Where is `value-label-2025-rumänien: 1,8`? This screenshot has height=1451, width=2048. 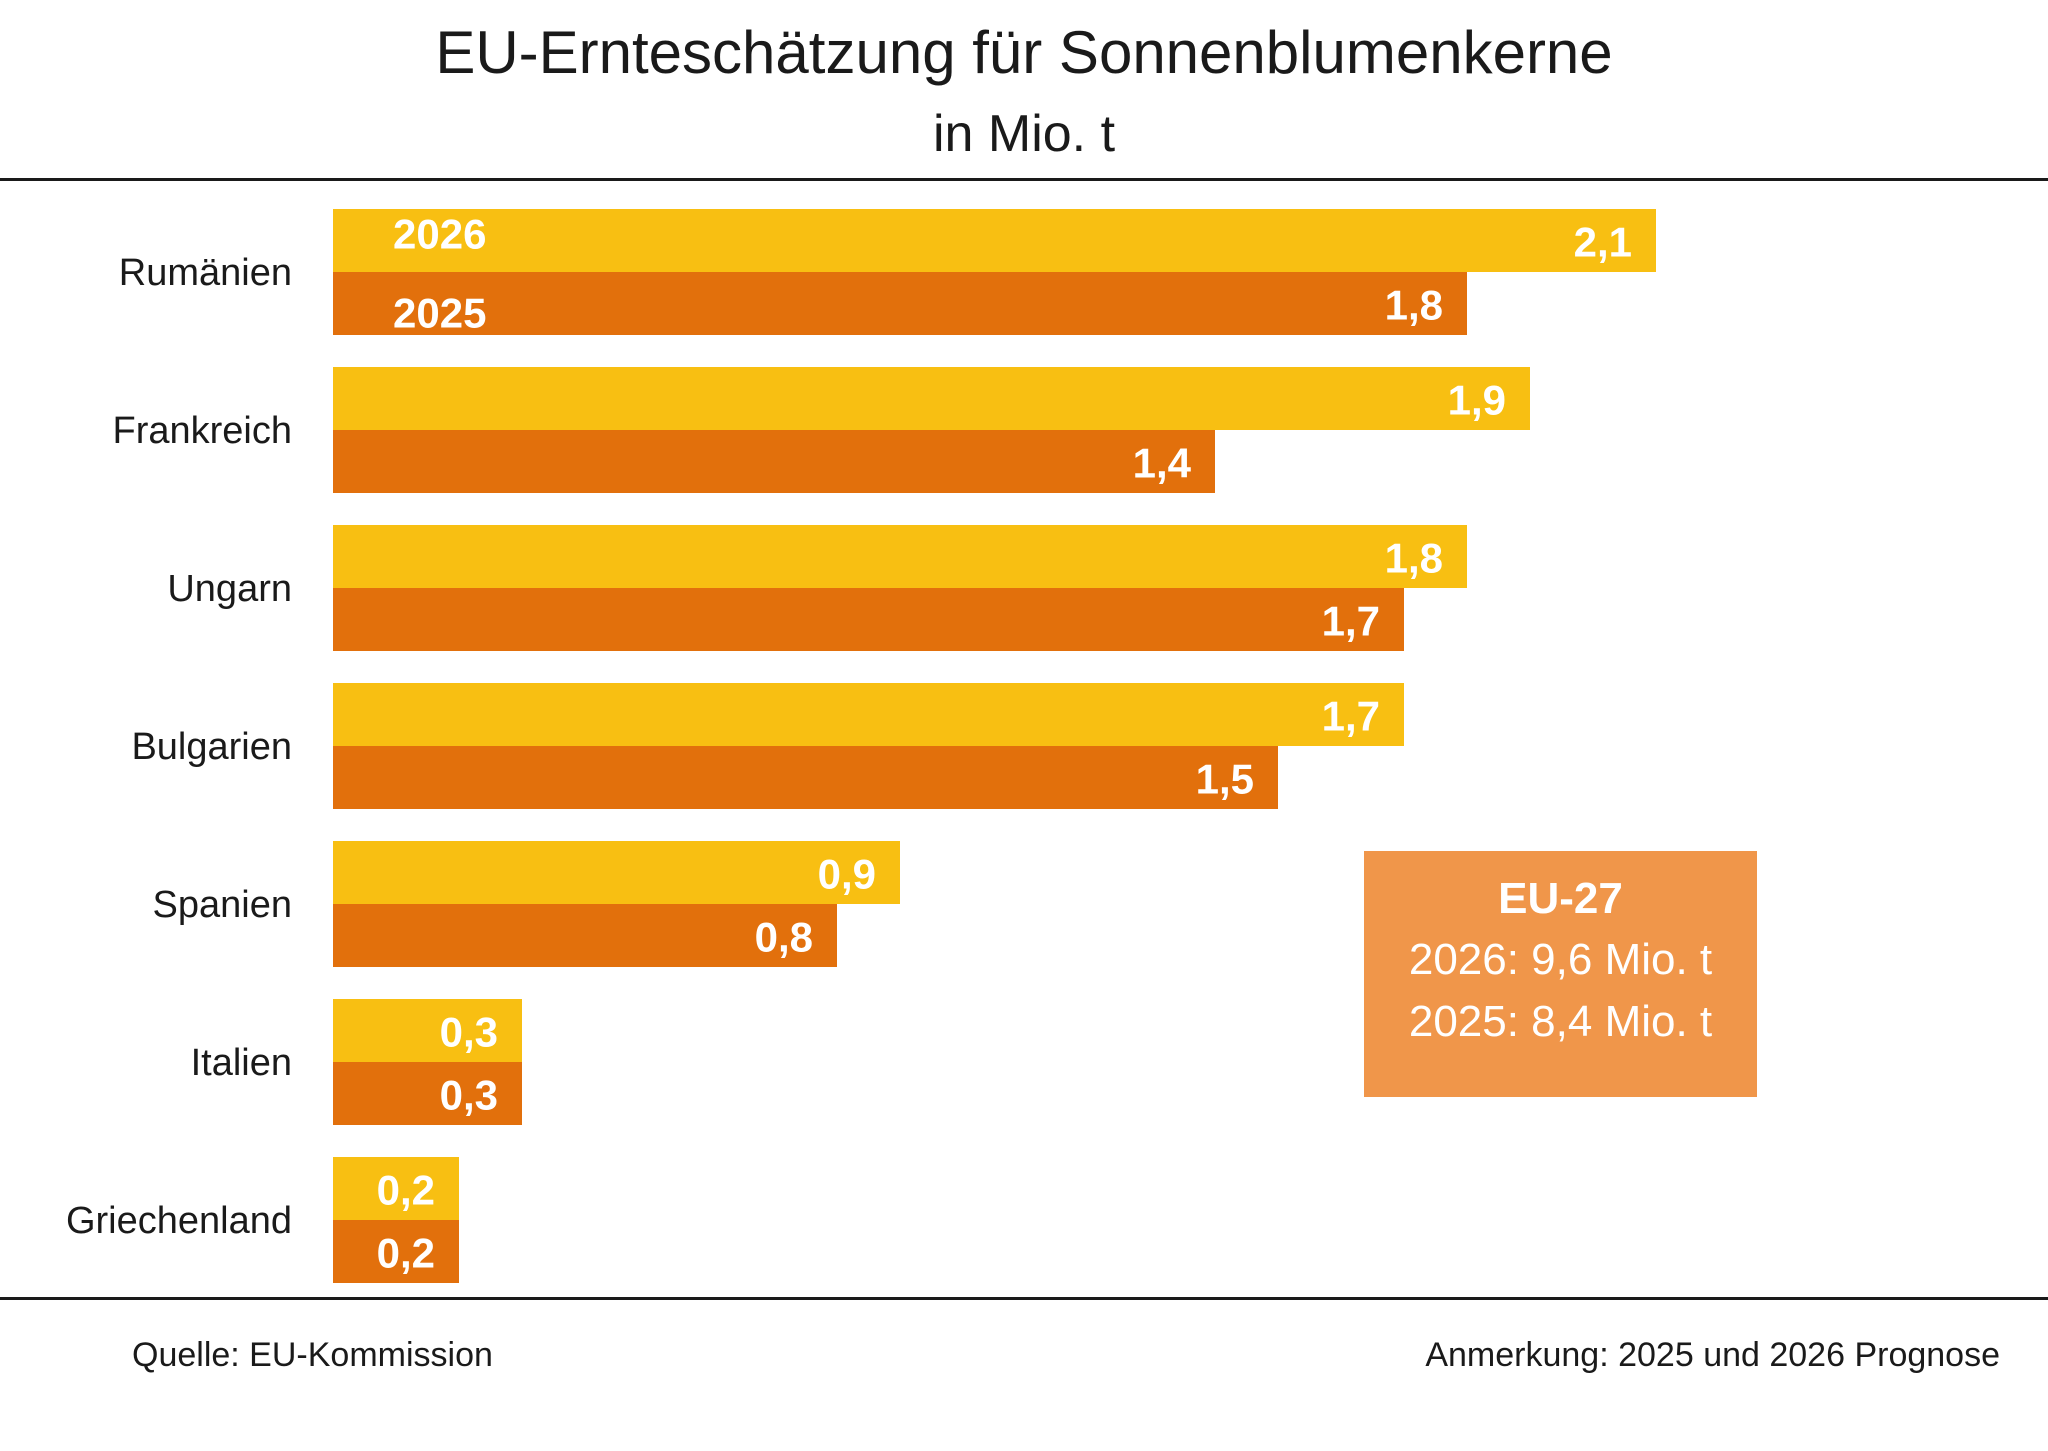
value-label-2025-rumänien: 1,8 is located at coordinates (1414, 305).